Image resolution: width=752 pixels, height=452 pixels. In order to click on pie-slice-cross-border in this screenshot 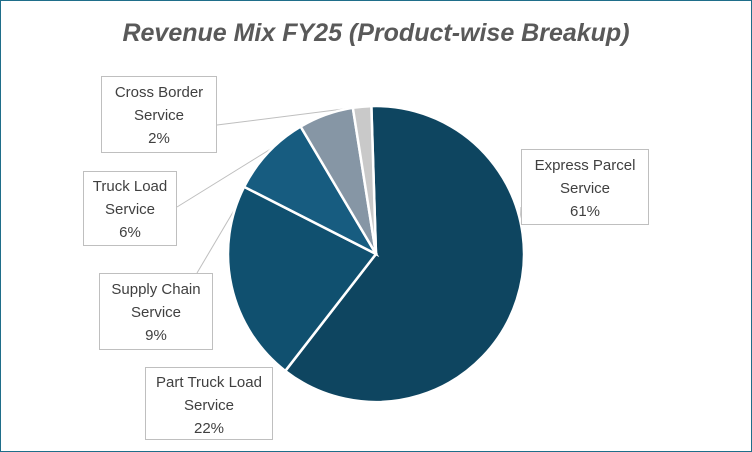, I will do `click(364, 179)`.